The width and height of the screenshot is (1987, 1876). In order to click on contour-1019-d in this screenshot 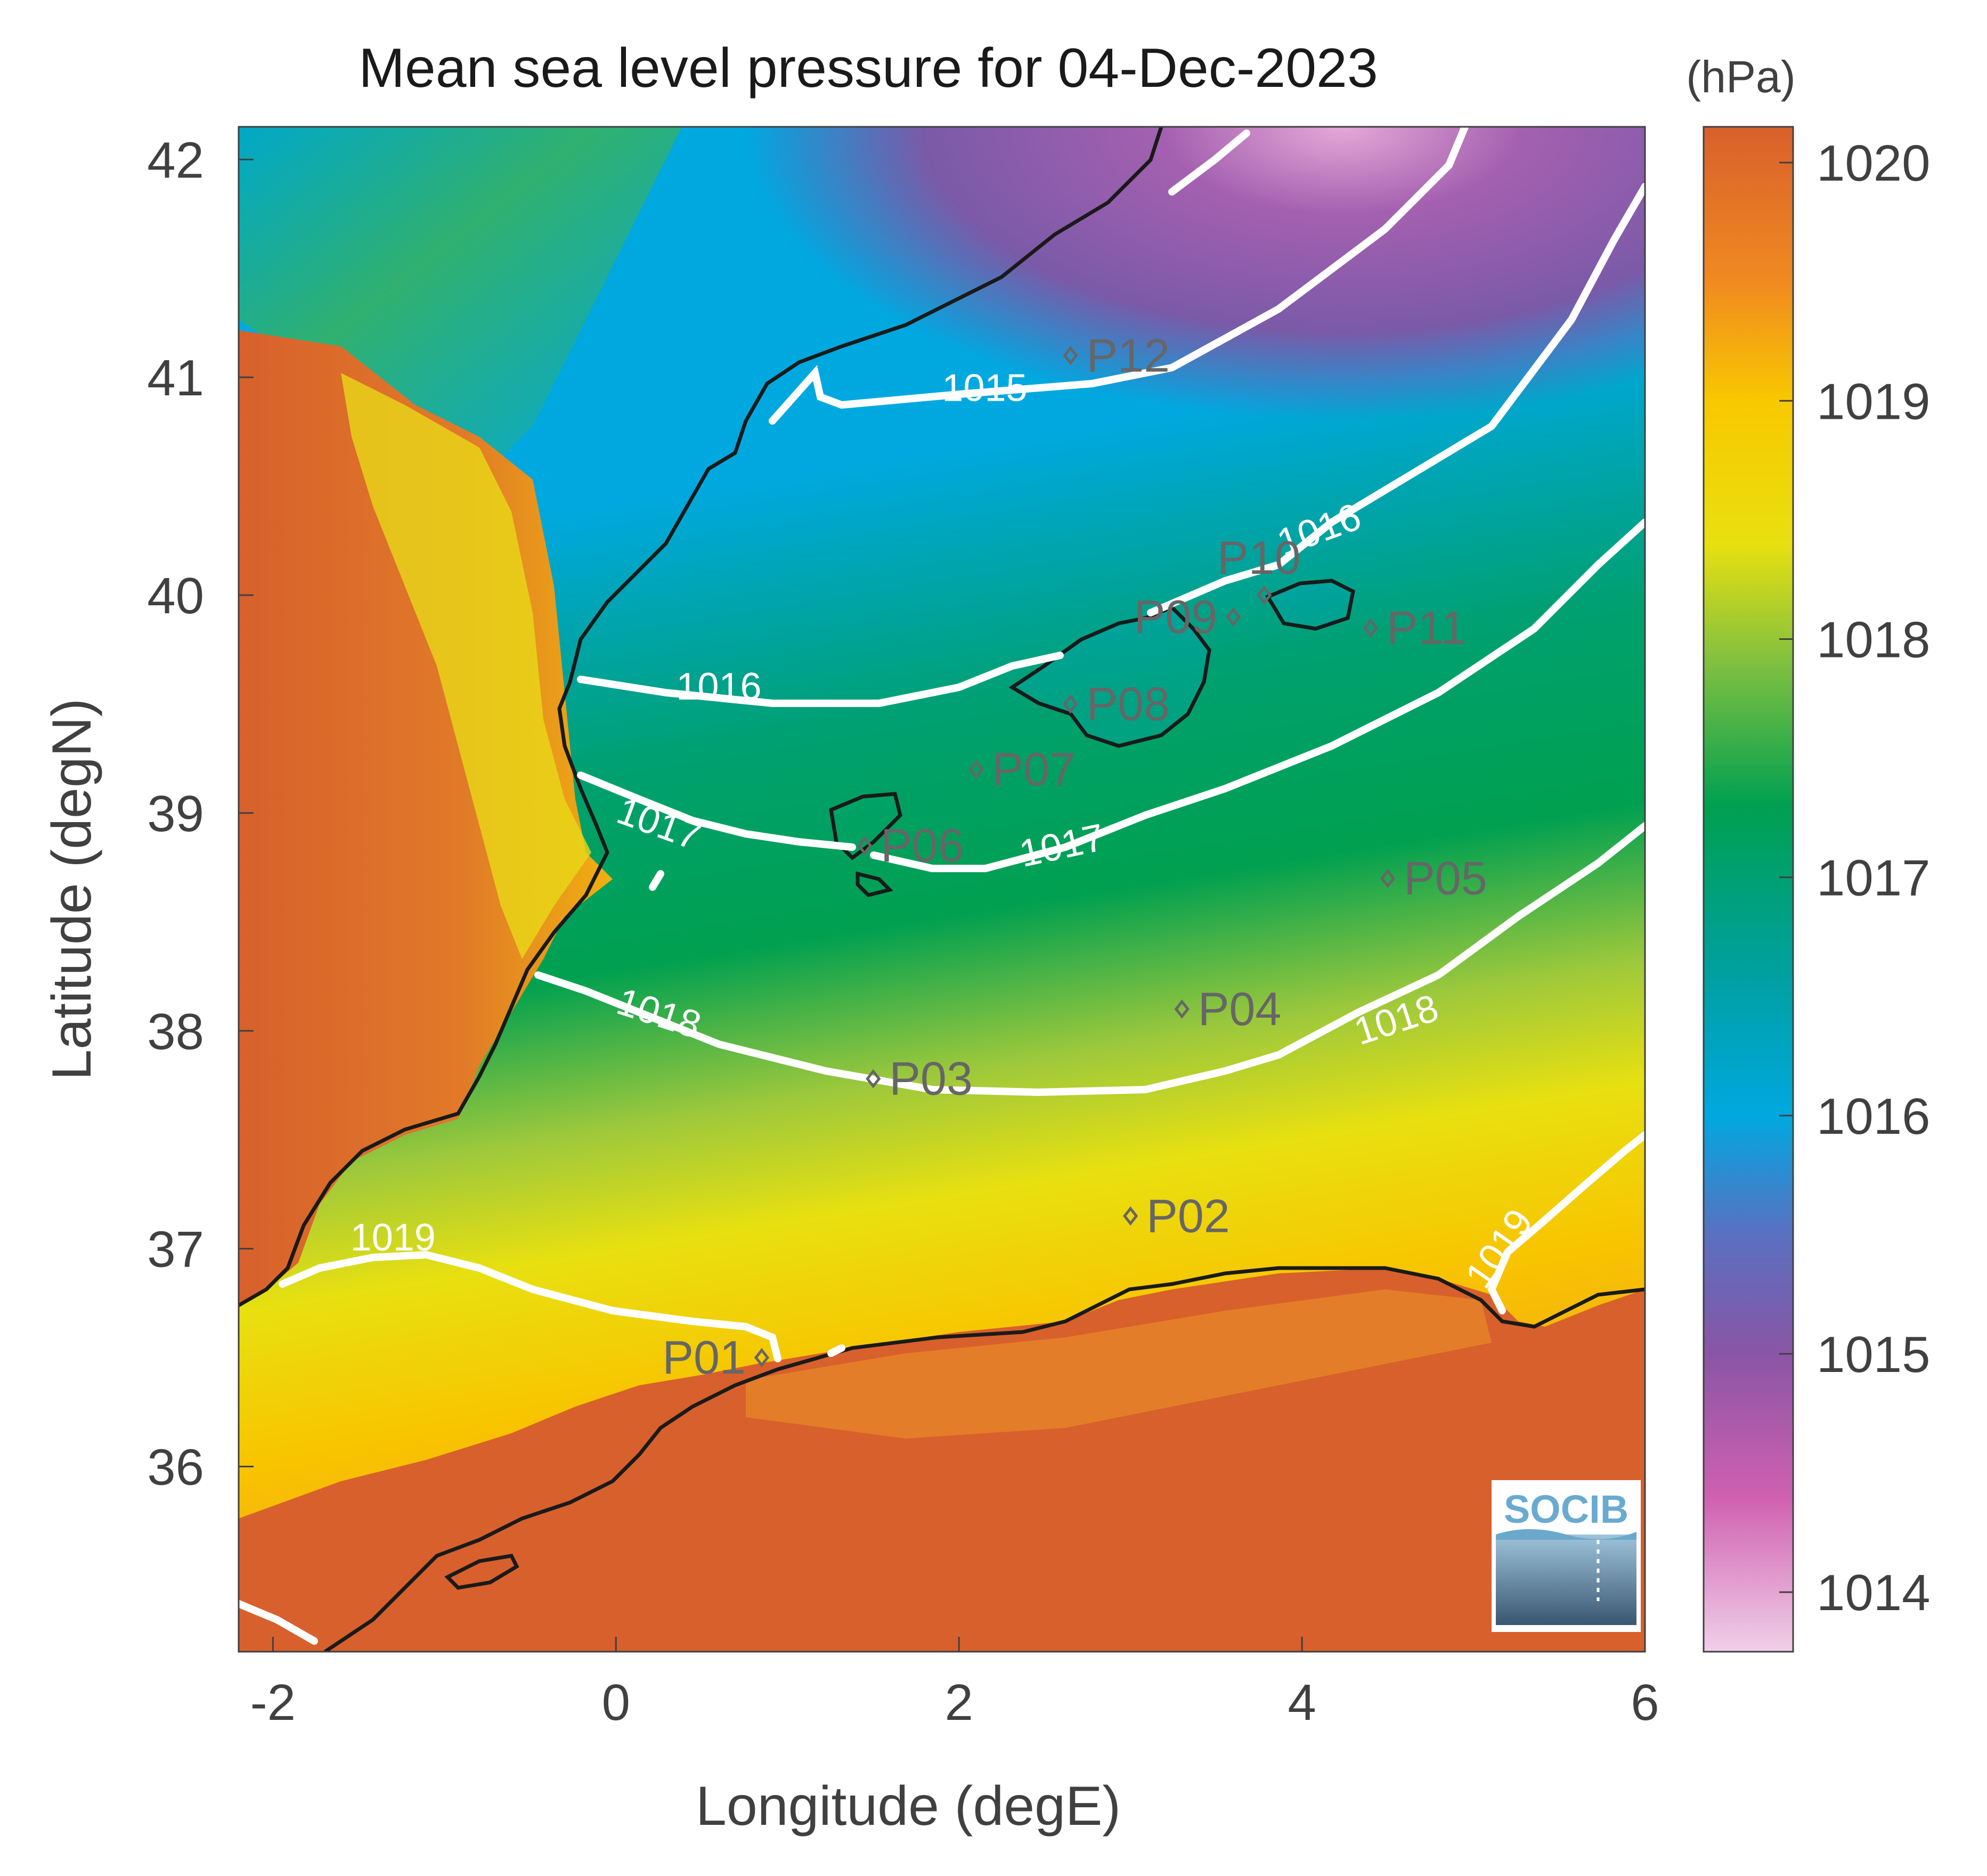, I will do `click(836, 1350)`.